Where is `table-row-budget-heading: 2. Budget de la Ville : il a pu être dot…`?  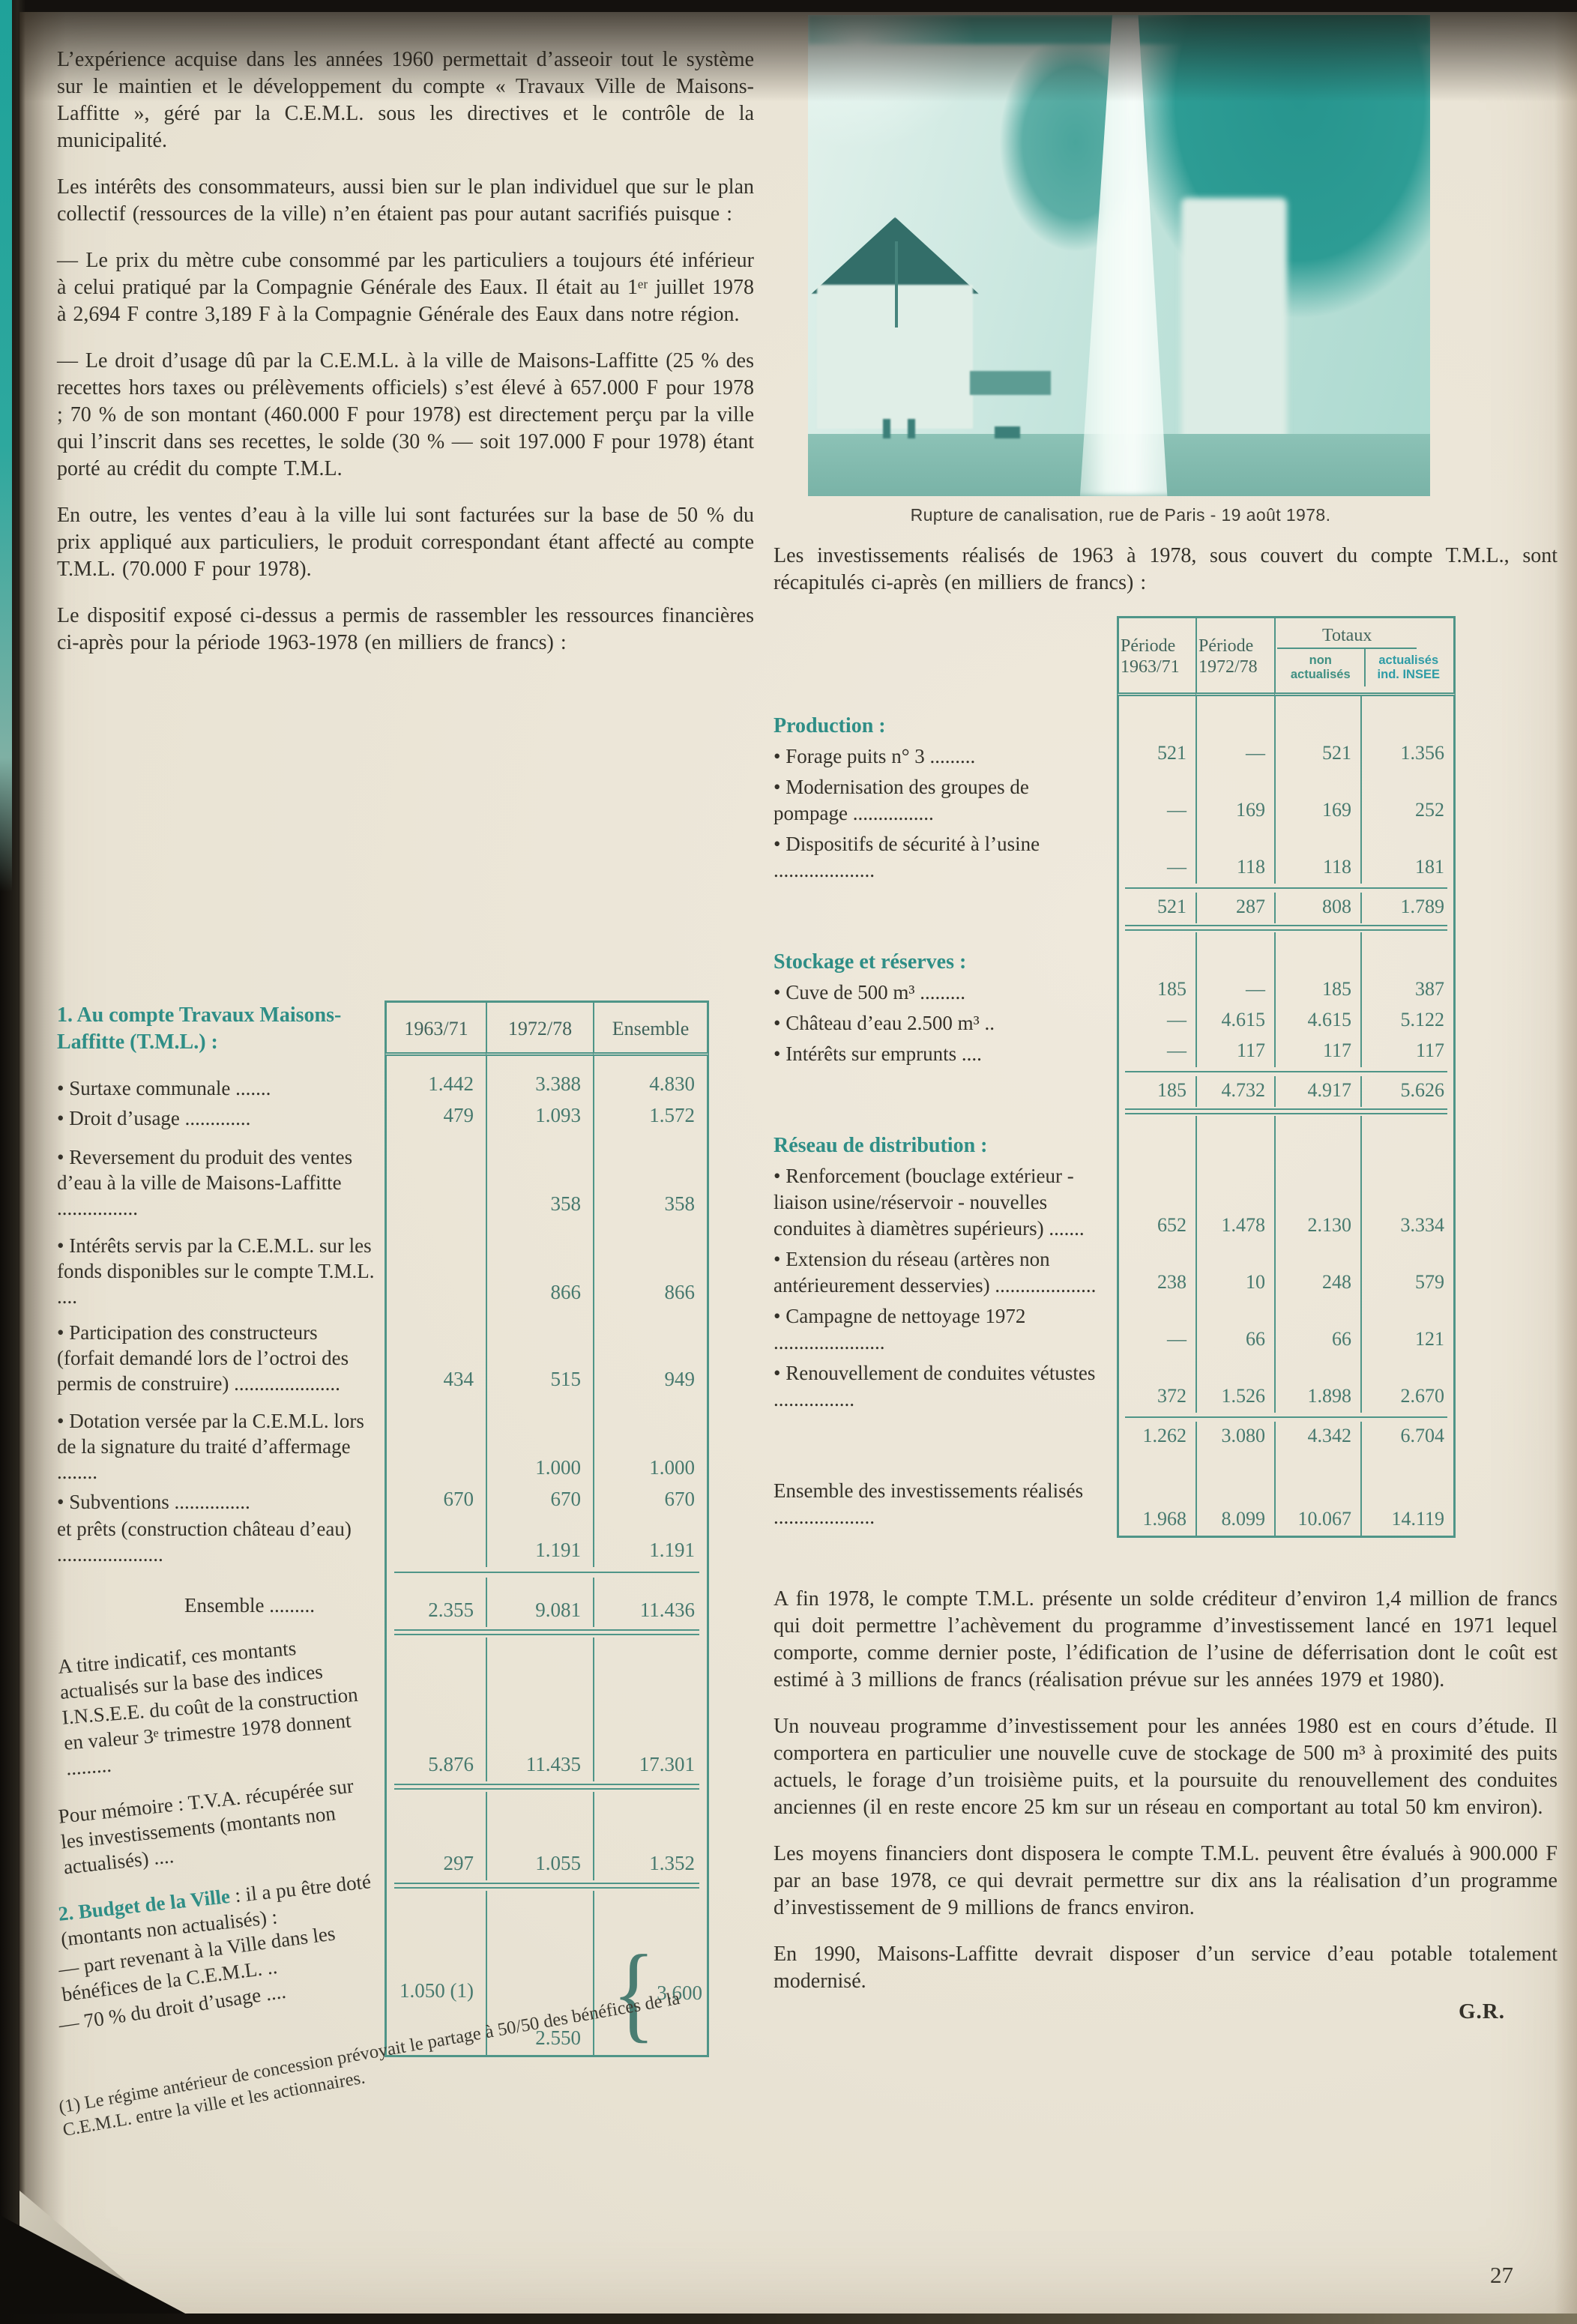 table-row-budget-heading: 2. Budget de la Ville : il a pu être dot… is located at coordinates (406, 1911).